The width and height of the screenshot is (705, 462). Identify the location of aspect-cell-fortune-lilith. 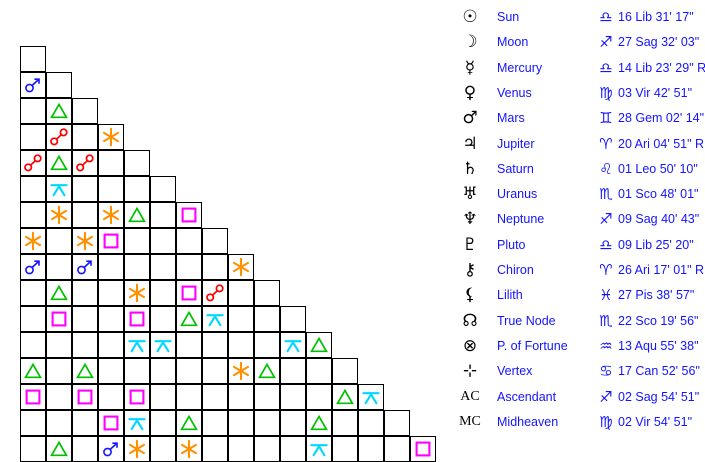
(319, 371).